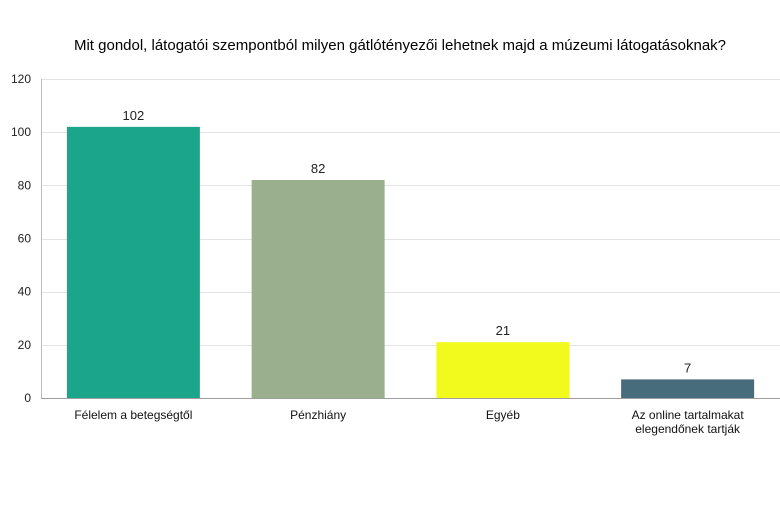 The width and height of the screenshot is (780, 520). What do you see at coordinates (25, 345) in the screenshot?
I see `y-tick-label: 20` at bounding box center [25, 345].